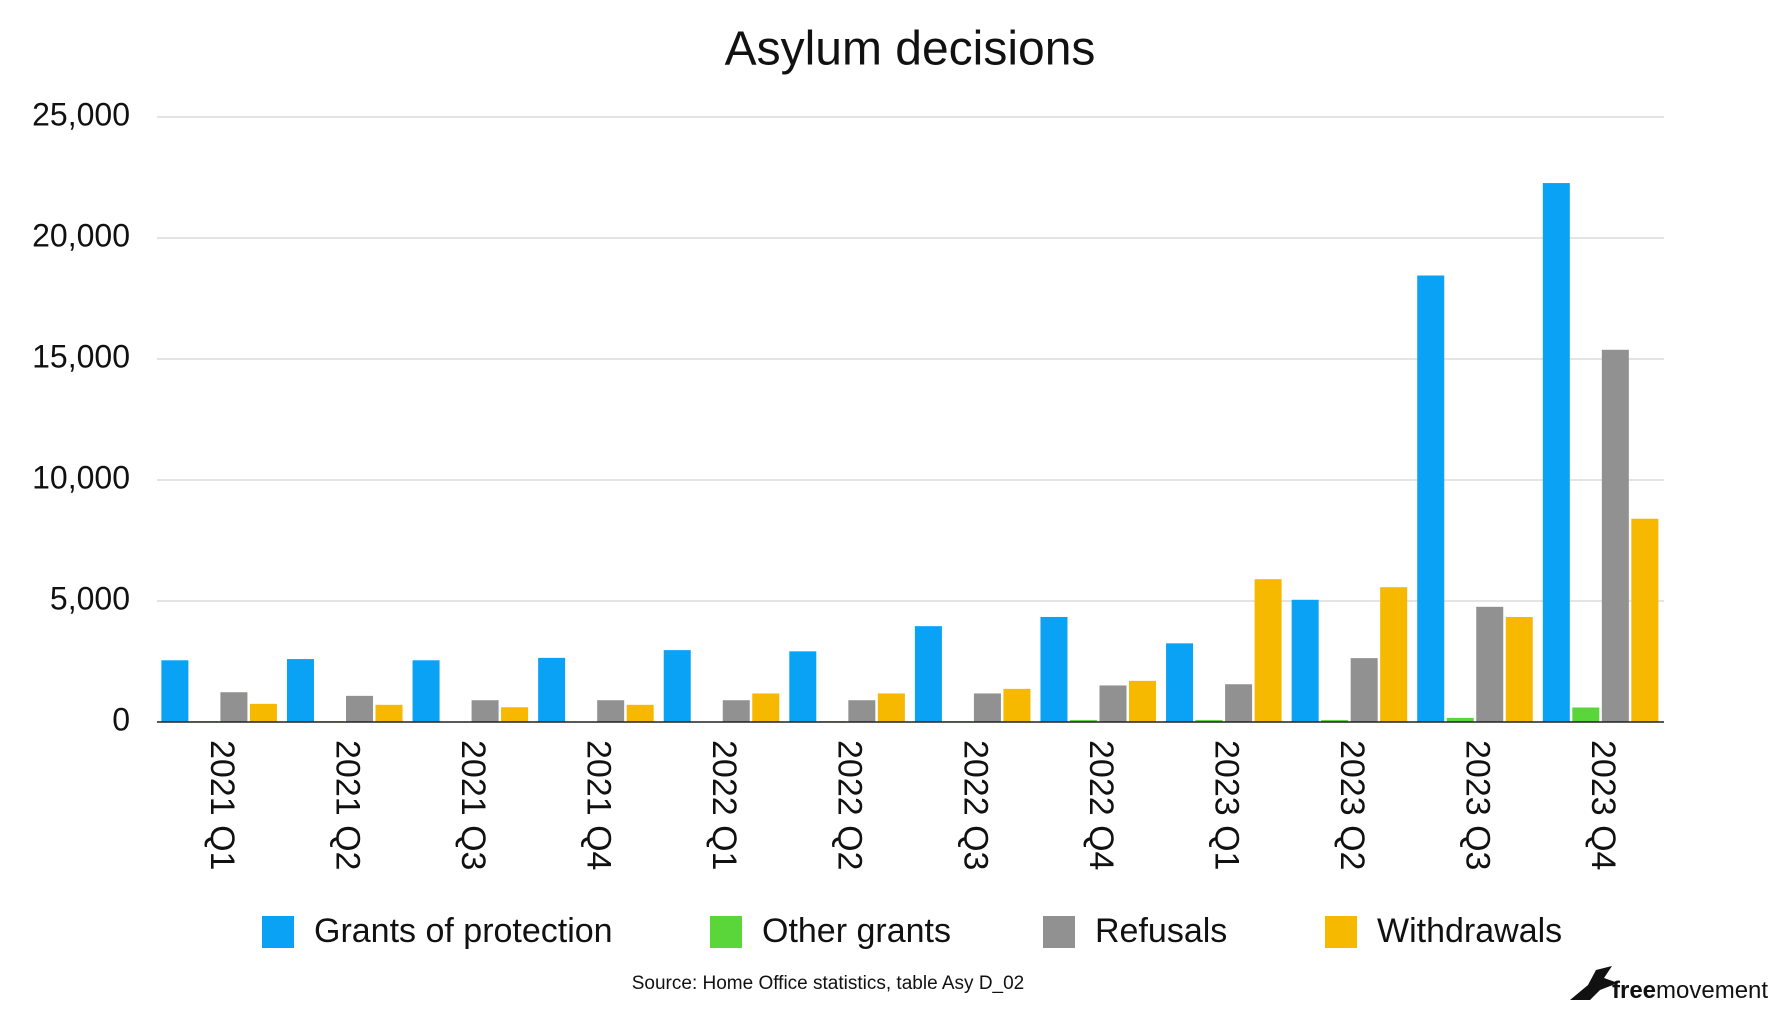 The height and width of the screenshot is (1012, 1783). What do you see at coordinates (1469, 931) in the screenshot?
I see `legend-label: Withdrawals` at bounding box center [1469, 931].